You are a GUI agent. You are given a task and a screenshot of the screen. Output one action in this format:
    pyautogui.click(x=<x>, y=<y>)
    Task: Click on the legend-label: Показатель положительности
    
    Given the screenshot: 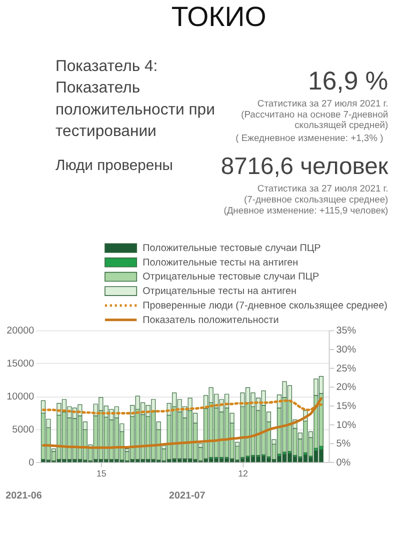 What is the action you would take?
    pyautogui.click(x=210, y=320)
    